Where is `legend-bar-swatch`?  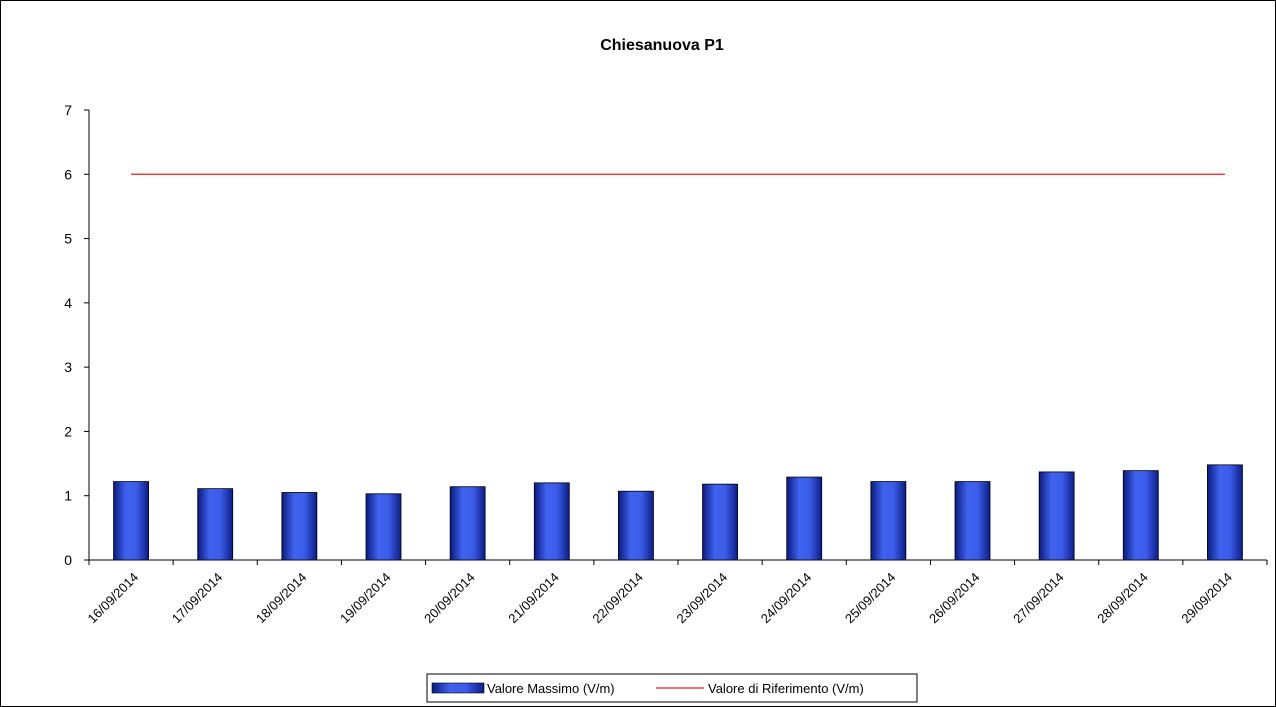
legend-bar-swatch is located at coordinates (458, 688).